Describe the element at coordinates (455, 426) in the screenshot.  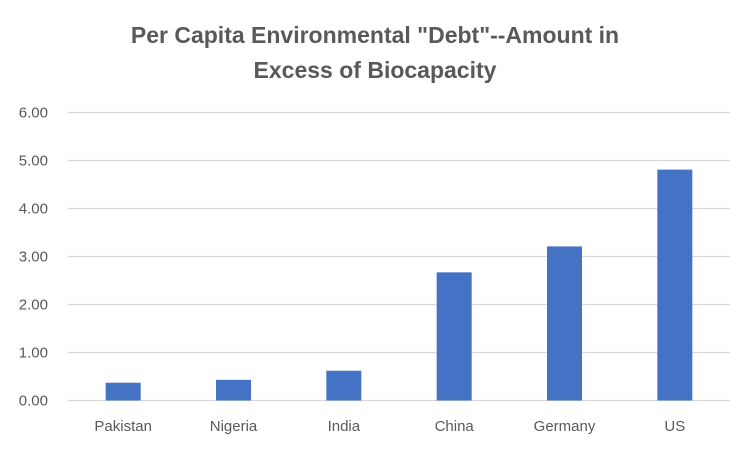
I see `x-tick-label: China` at that location.